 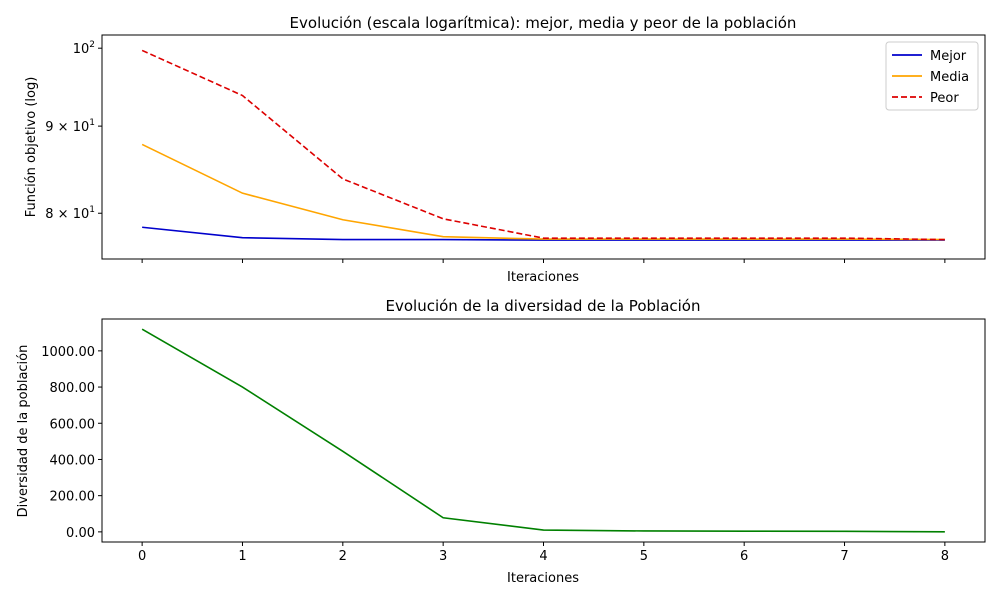 I want to click on bottom-y-tick-label-5: 1000.00, so click(x=68, y=352).